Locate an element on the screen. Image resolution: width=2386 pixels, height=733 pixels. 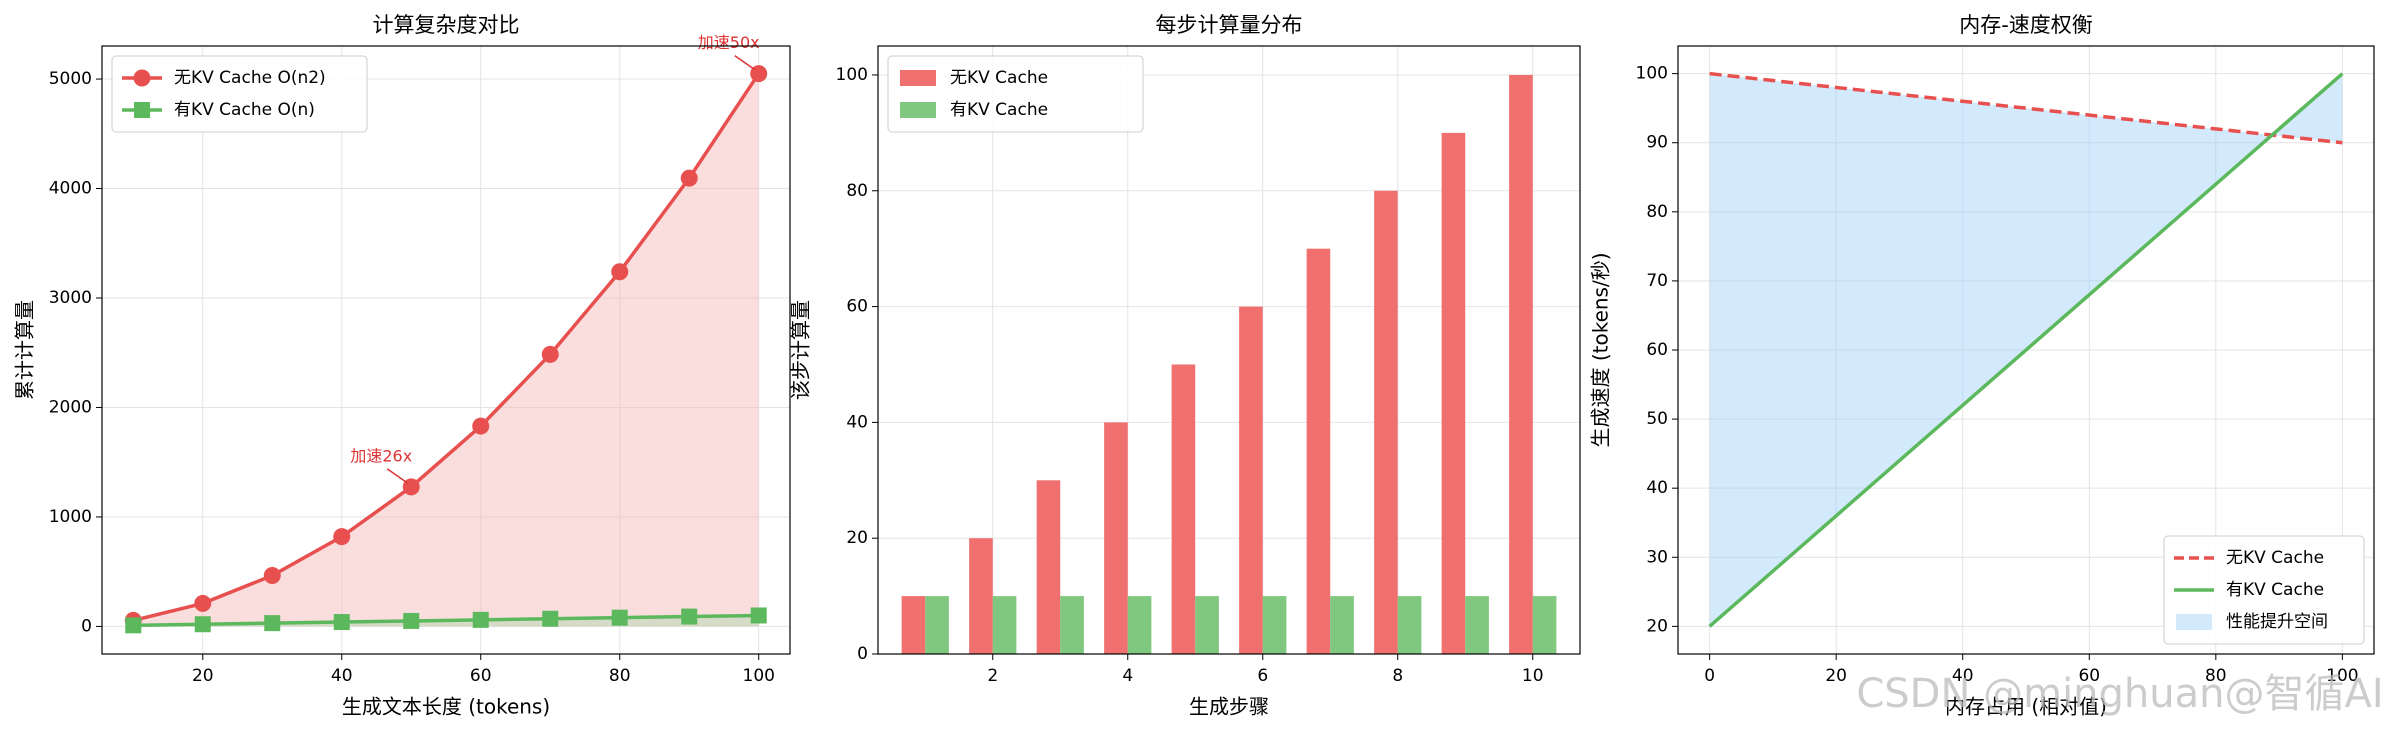
y-axis-label: 累计计算量 is located at coordinates (25, 350).